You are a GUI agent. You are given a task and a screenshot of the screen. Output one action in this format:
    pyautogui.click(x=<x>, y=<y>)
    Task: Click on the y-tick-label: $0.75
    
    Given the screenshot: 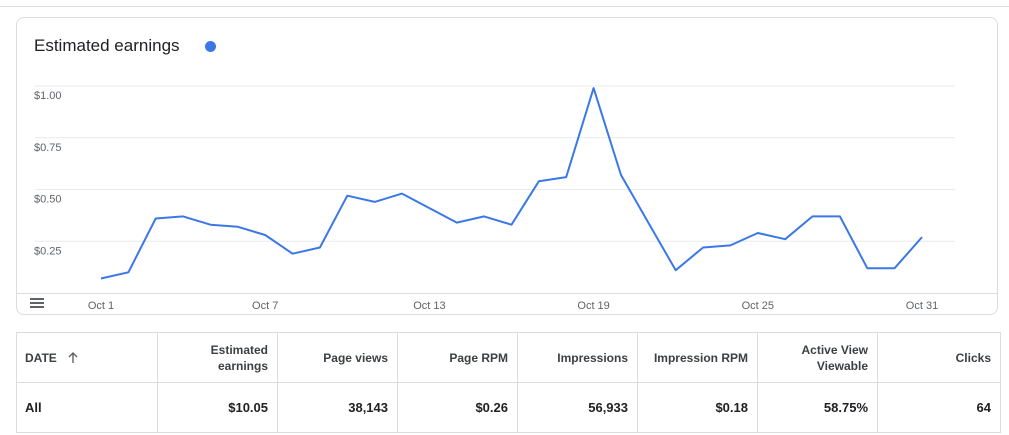 What is the action you would take?
    pyautogui.click(x=48, y=148)
    